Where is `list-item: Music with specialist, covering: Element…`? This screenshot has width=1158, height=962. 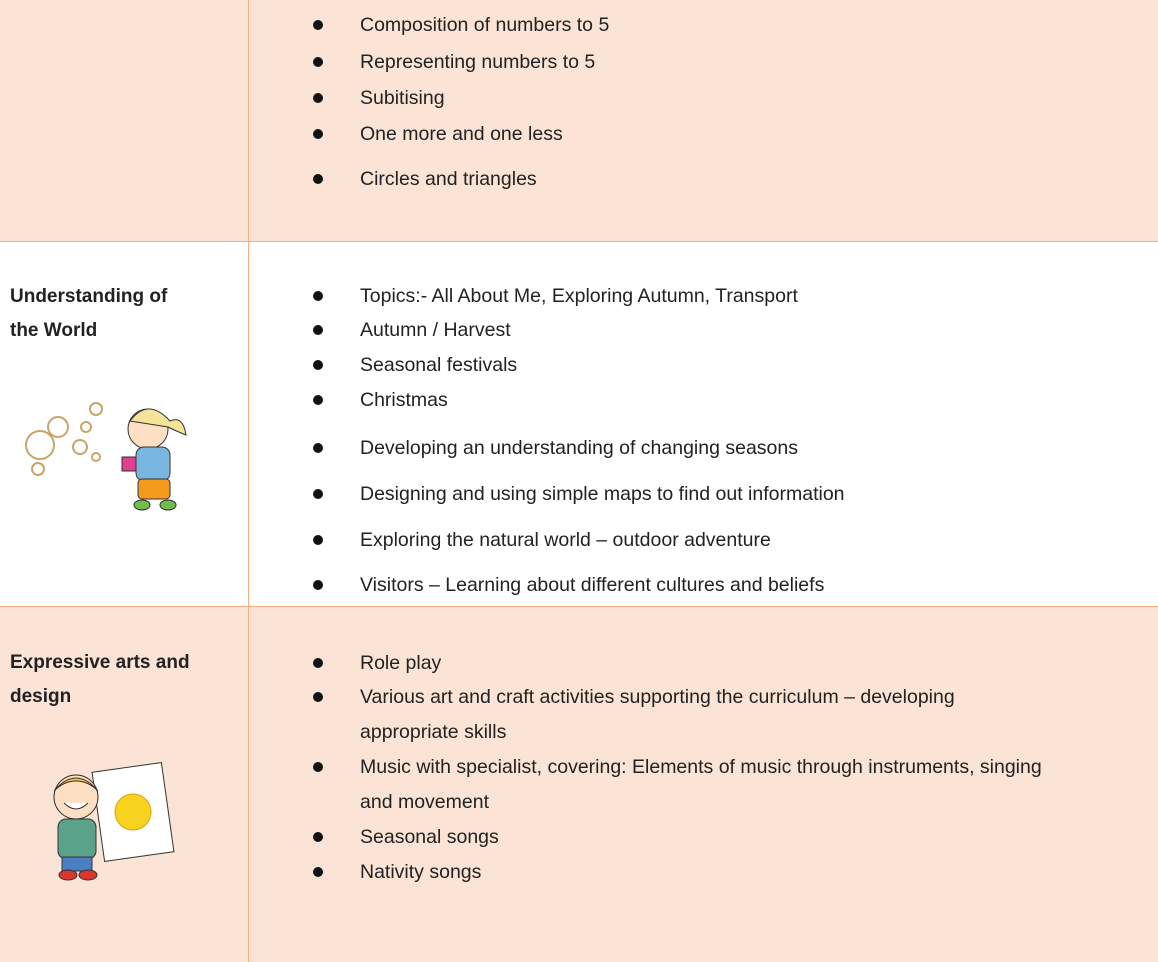 list-item: Music with specialist, covering: Element… is located at coordinates (701, 784).